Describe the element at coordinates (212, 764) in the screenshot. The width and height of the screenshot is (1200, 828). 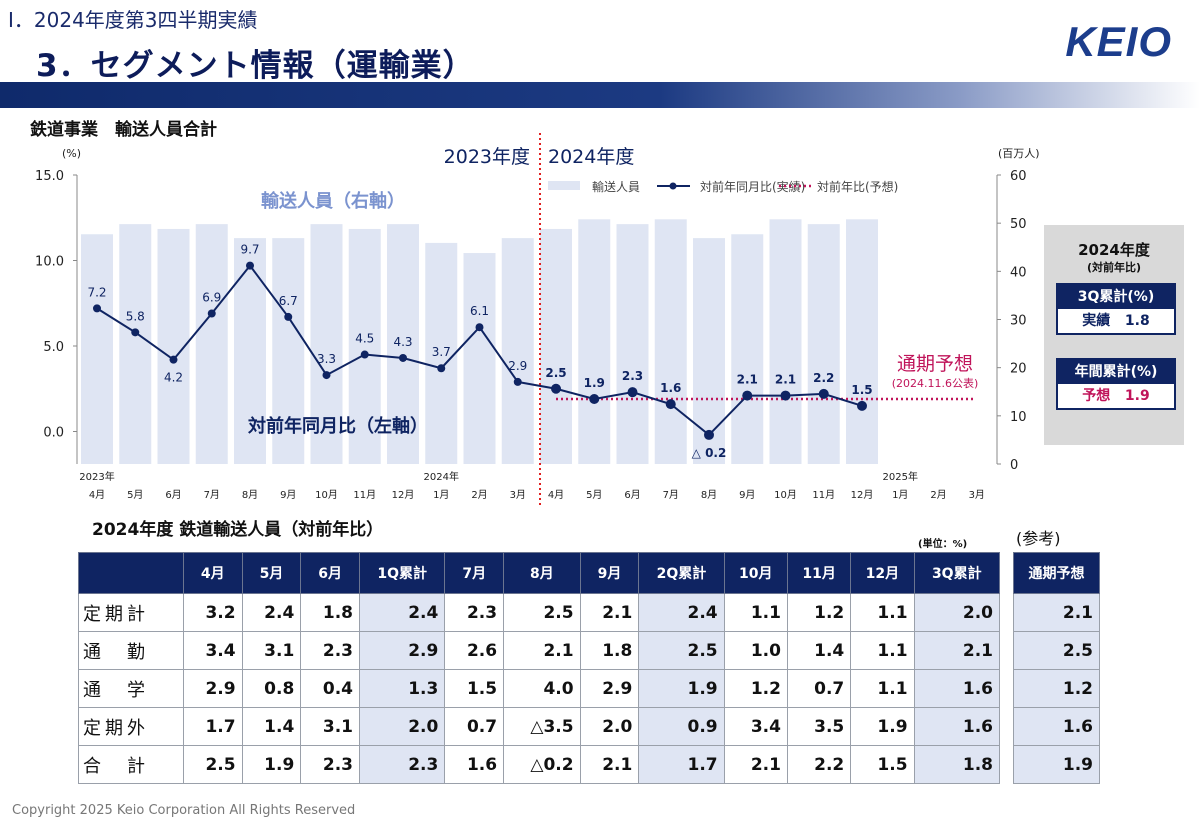
I see `table-cell: 2.5` at that location.